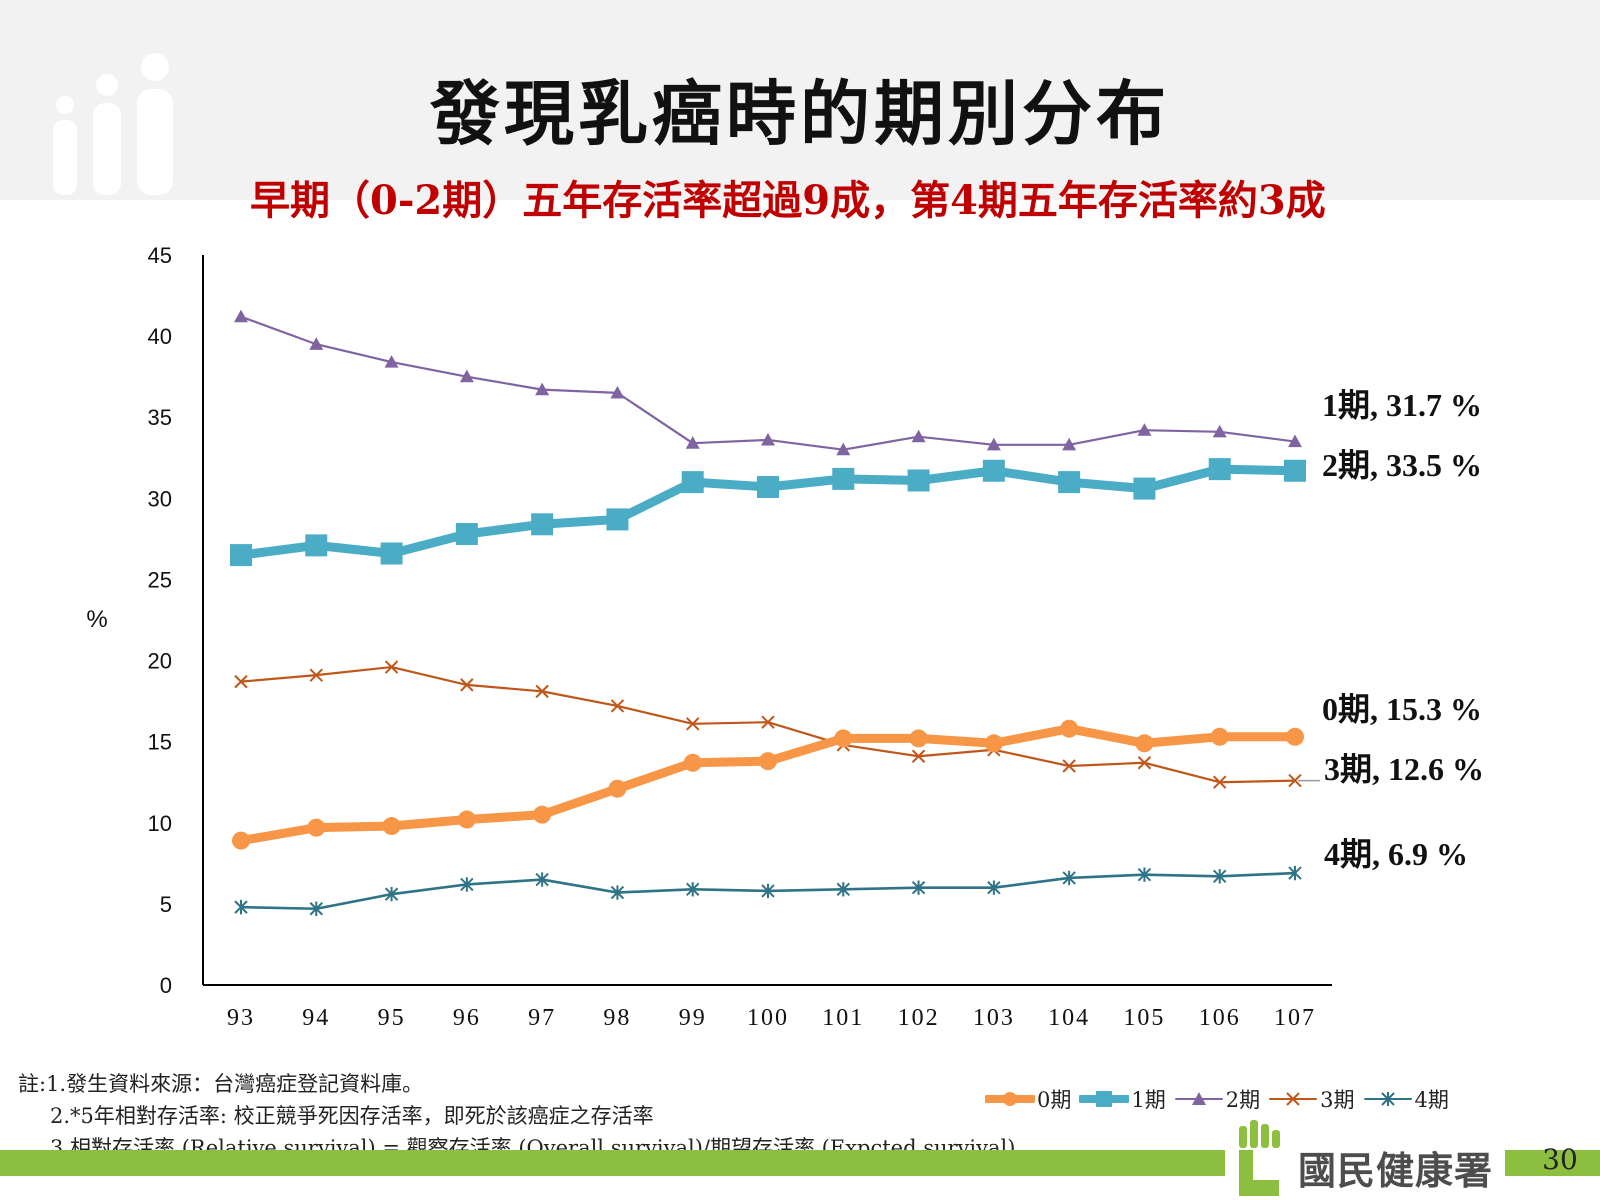 This screenshot has height=1200, width=1600. Describe the element at coordinates (467, 1018) in the screenshot. I see `x-tick-label: 96` at that location.